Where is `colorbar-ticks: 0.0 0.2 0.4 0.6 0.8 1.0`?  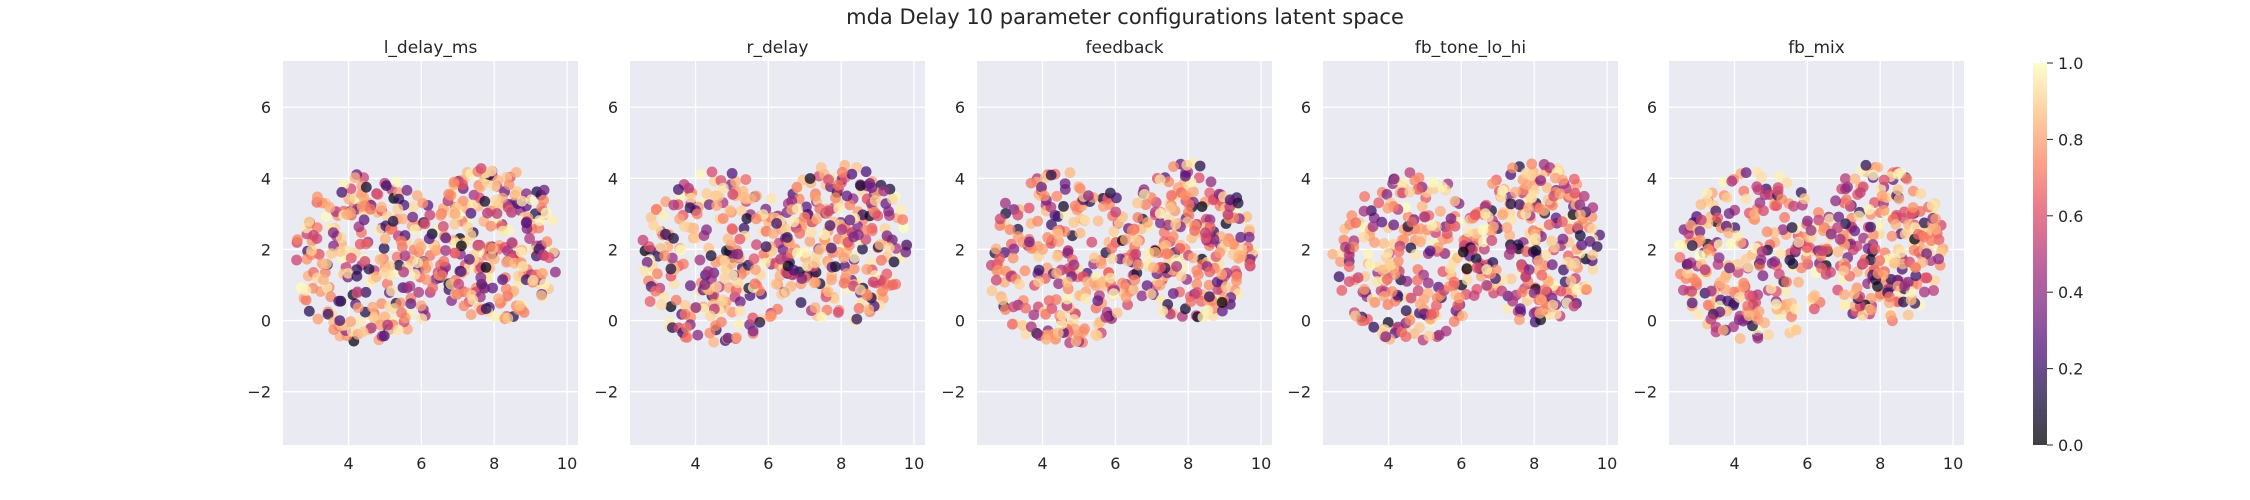 colorbar-ticks: 0.0 0.2 0.4 0.6 0.8 1.0 is located at coordinates (2065, 254).